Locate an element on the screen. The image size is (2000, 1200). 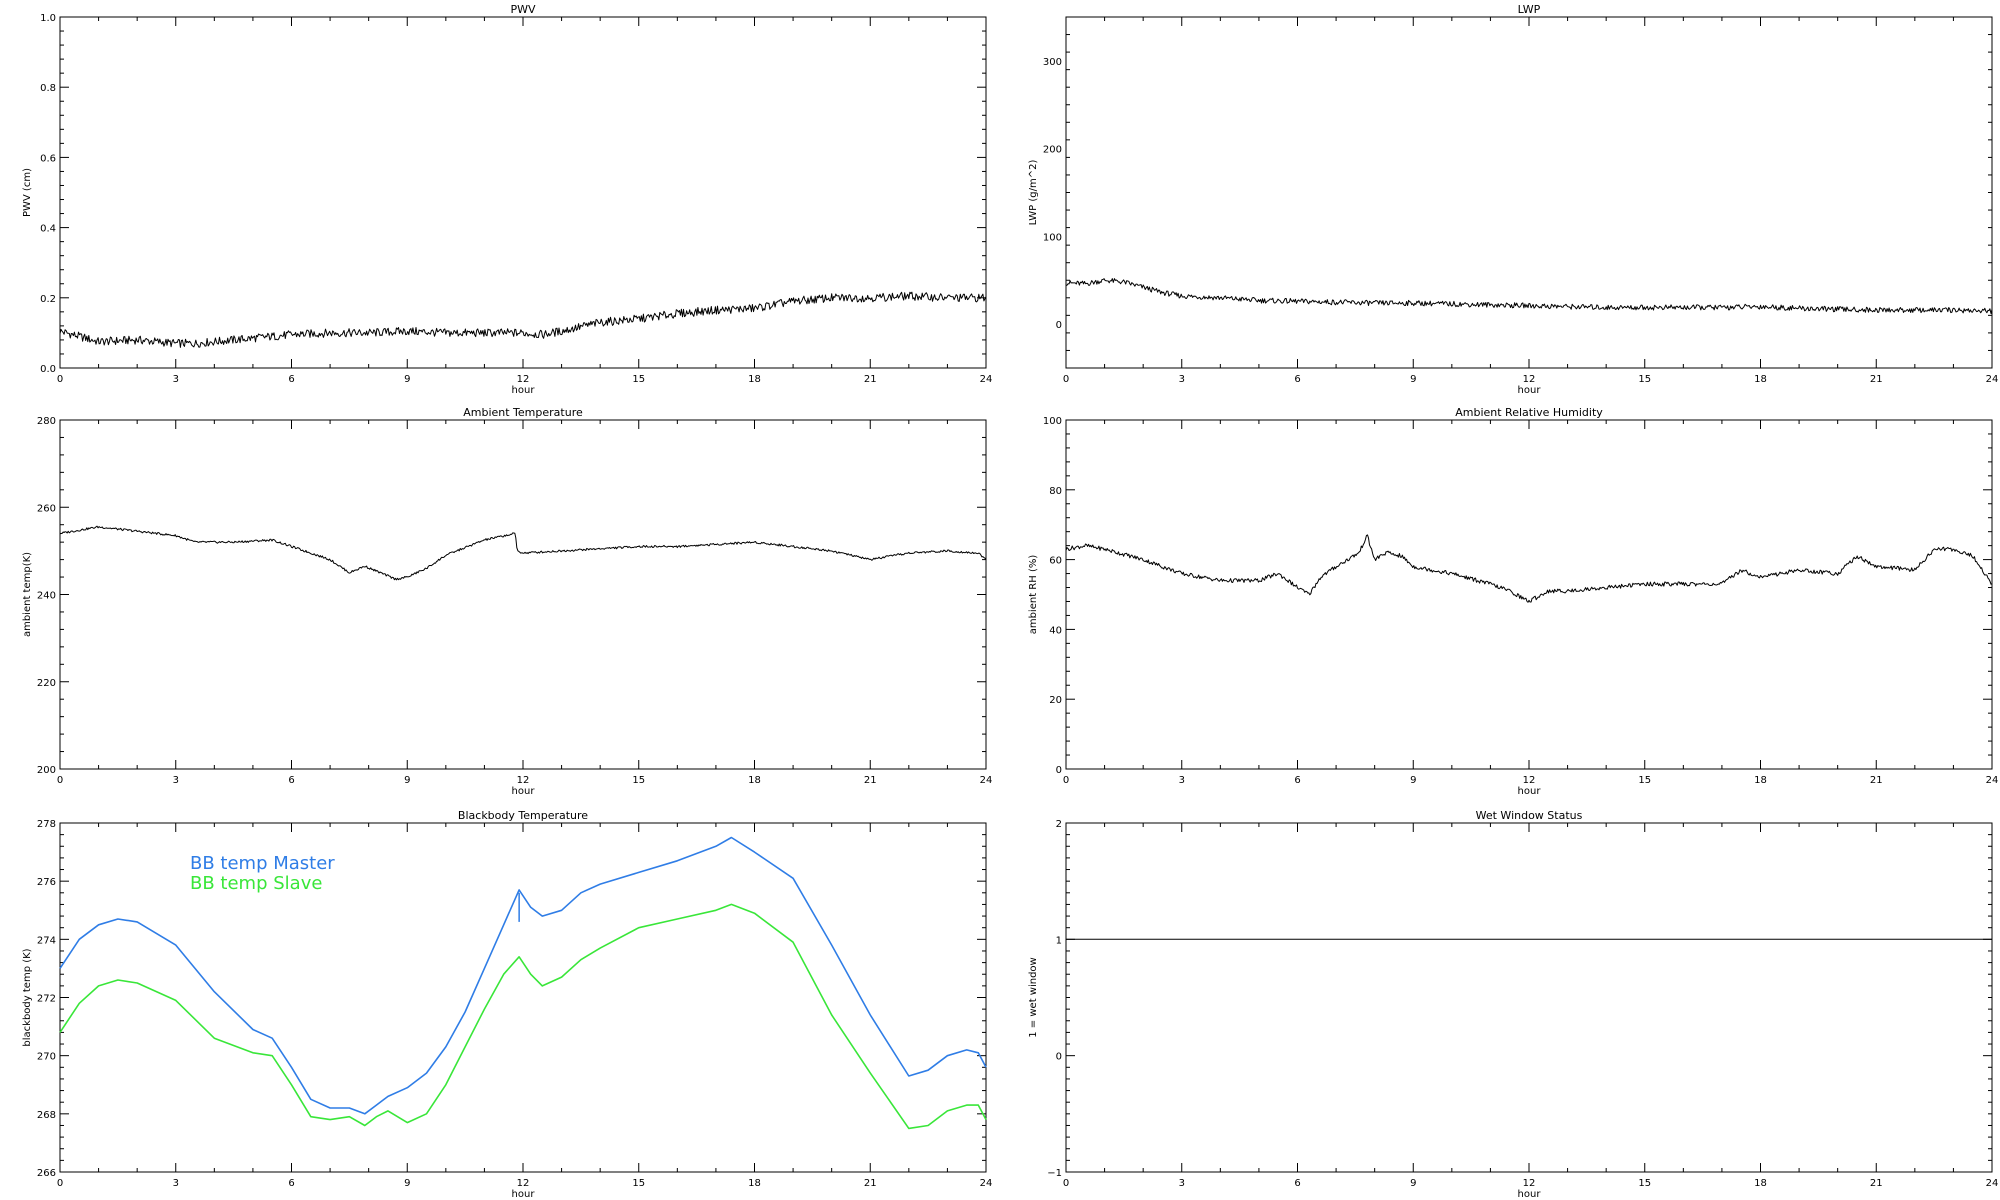
y-tick-label: 240 is located at coordinates (46, 596).